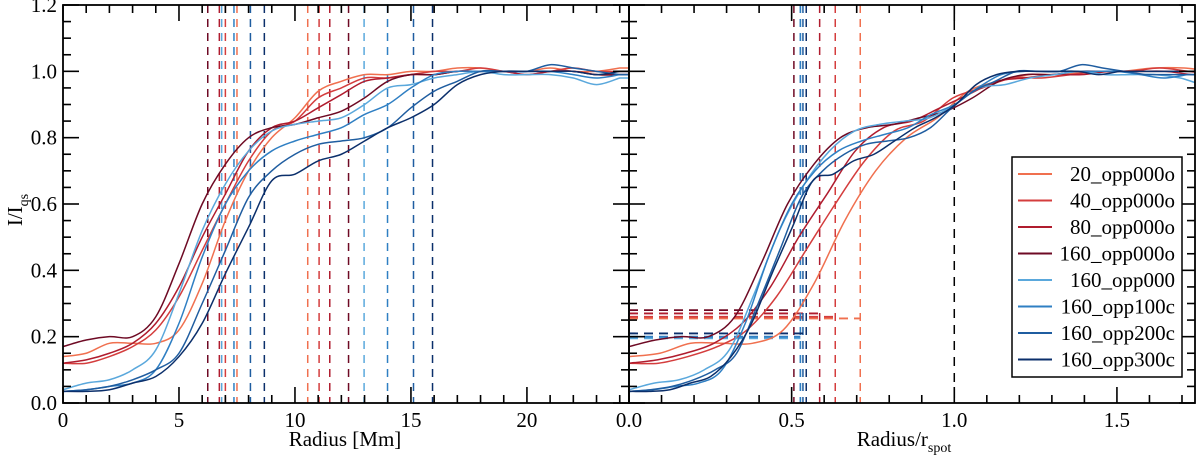 The width and height of the screenshot is (1200, 460). What do you see at coordinates (792, 420) in the screenshot?
I see `x-tick-label: 0.5` at bounding box center [792, 420].